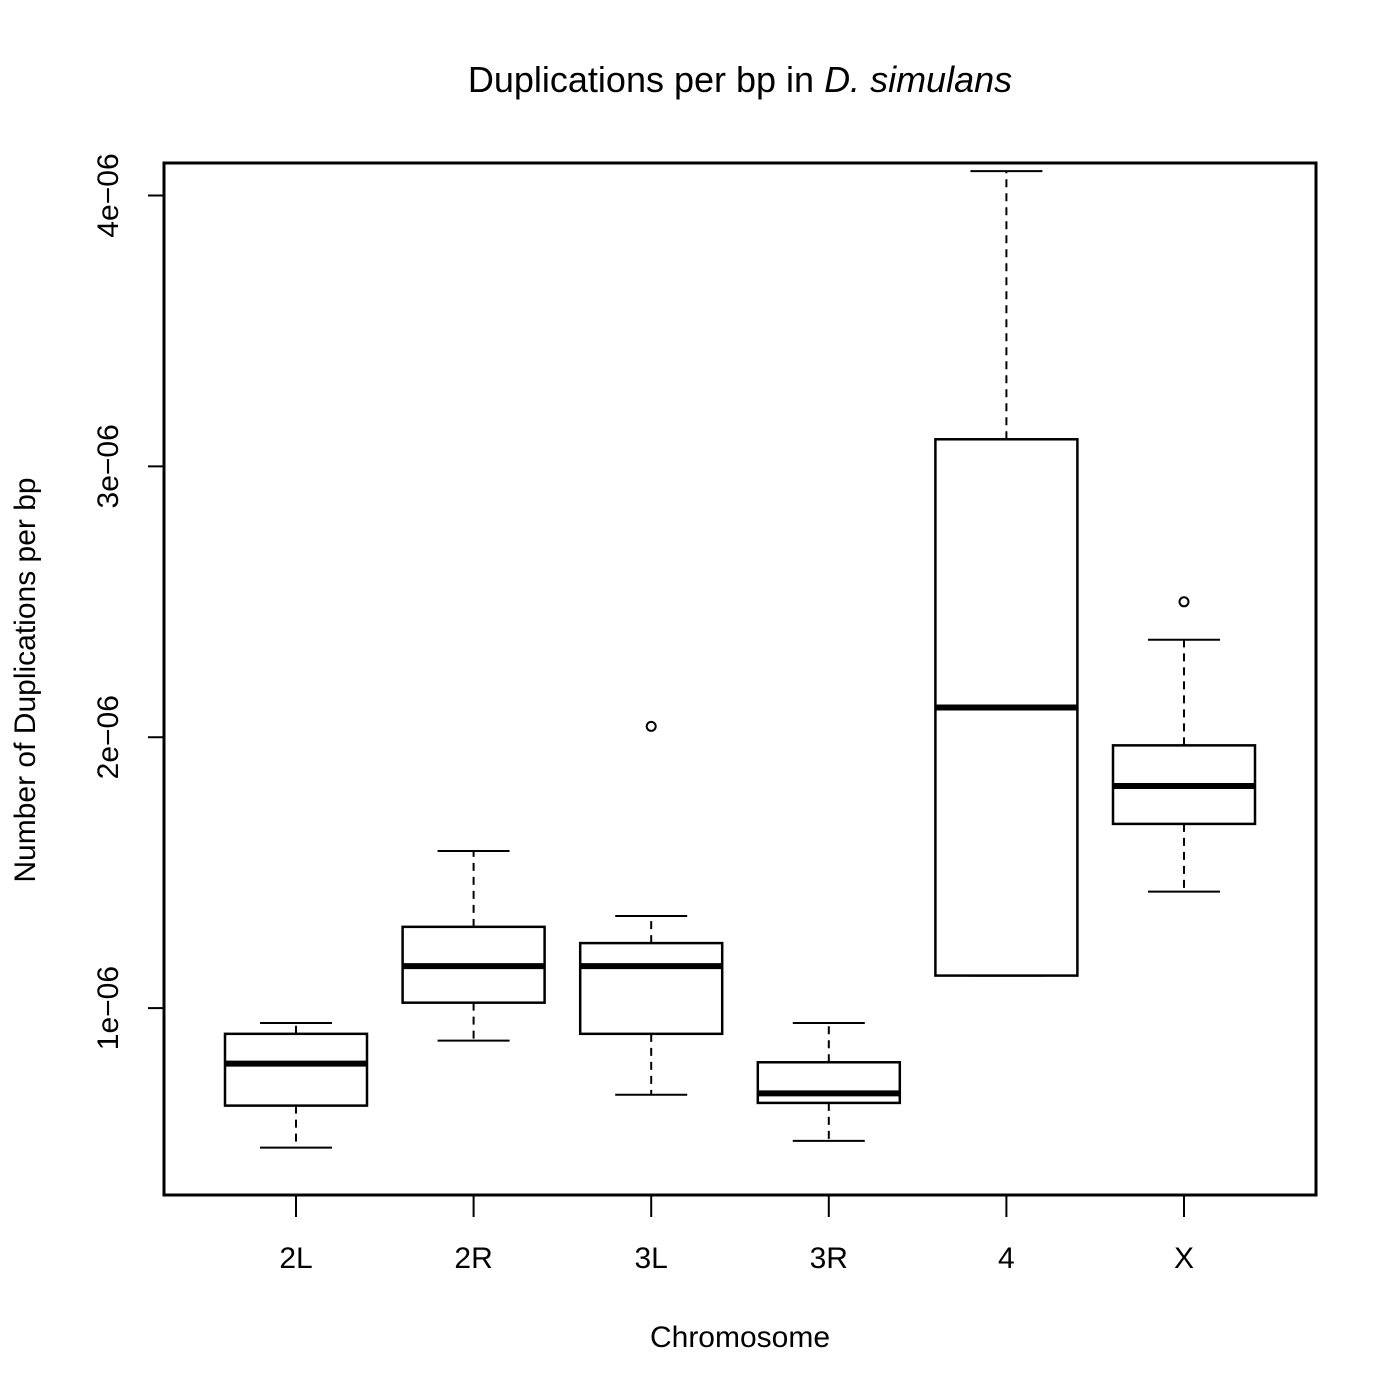 The width and height of the screenshot is (1400, 1400). Describe the element at coordinates (128, 601) in the screenshot. I see `y-axis: 1e−06 2e−06 3e−06 4e−06` at that location.